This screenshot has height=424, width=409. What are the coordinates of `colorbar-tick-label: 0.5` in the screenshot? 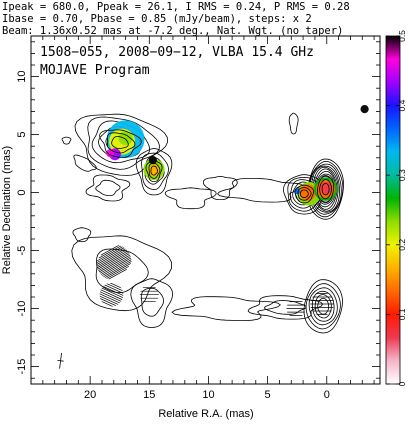 It's located at (402, 36).